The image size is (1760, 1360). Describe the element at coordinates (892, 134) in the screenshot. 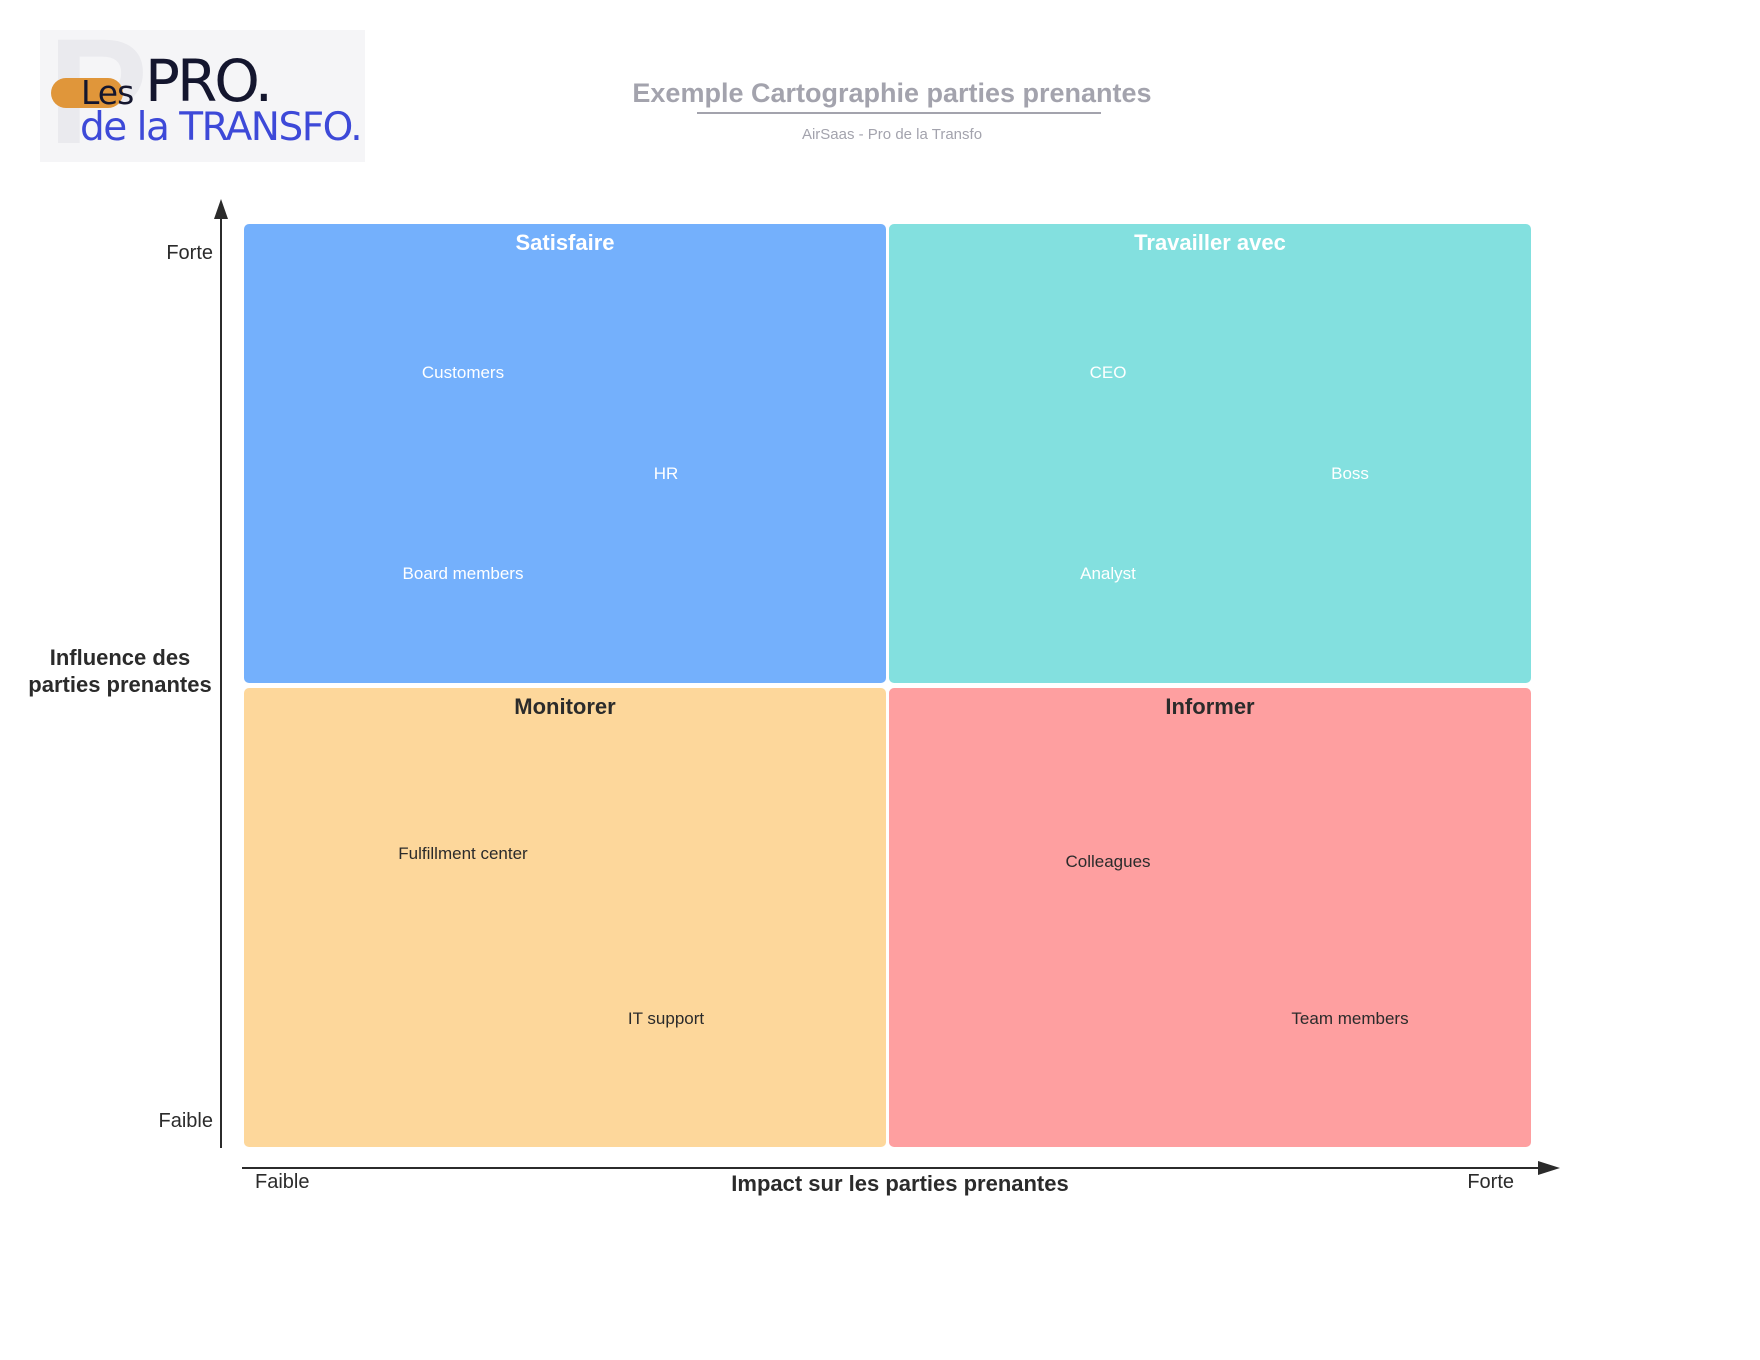

I see `page-subtitle: AirSaas - Pro de la Transfo` at that location.